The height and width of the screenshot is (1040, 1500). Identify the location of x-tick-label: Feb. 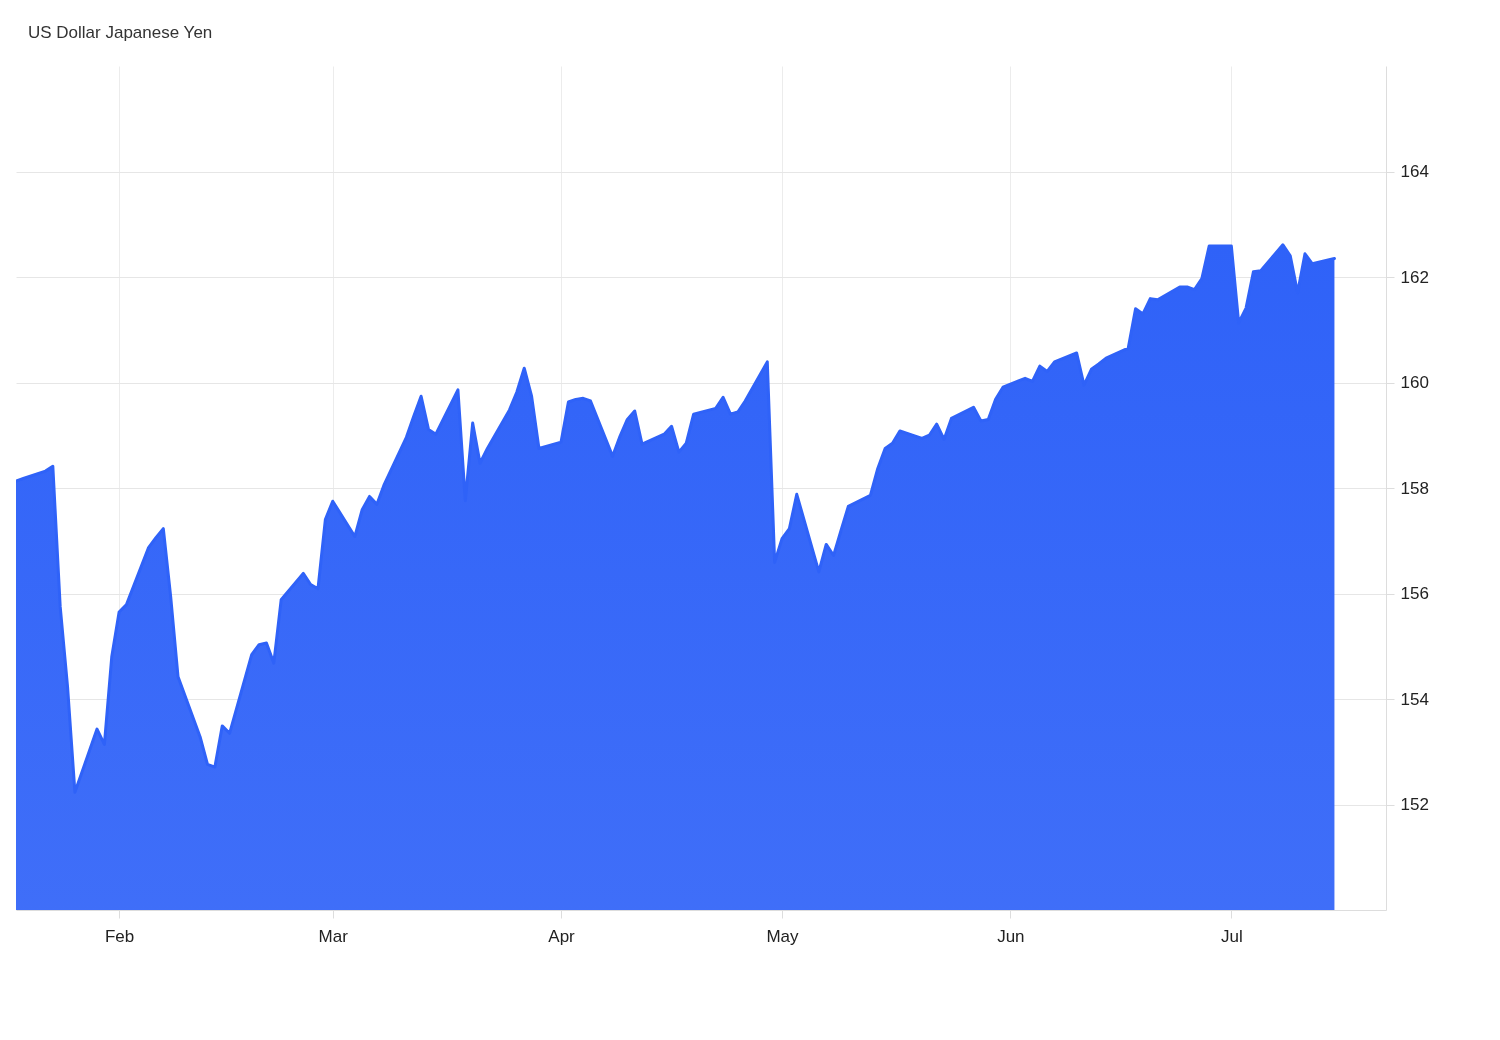
(119, 936).